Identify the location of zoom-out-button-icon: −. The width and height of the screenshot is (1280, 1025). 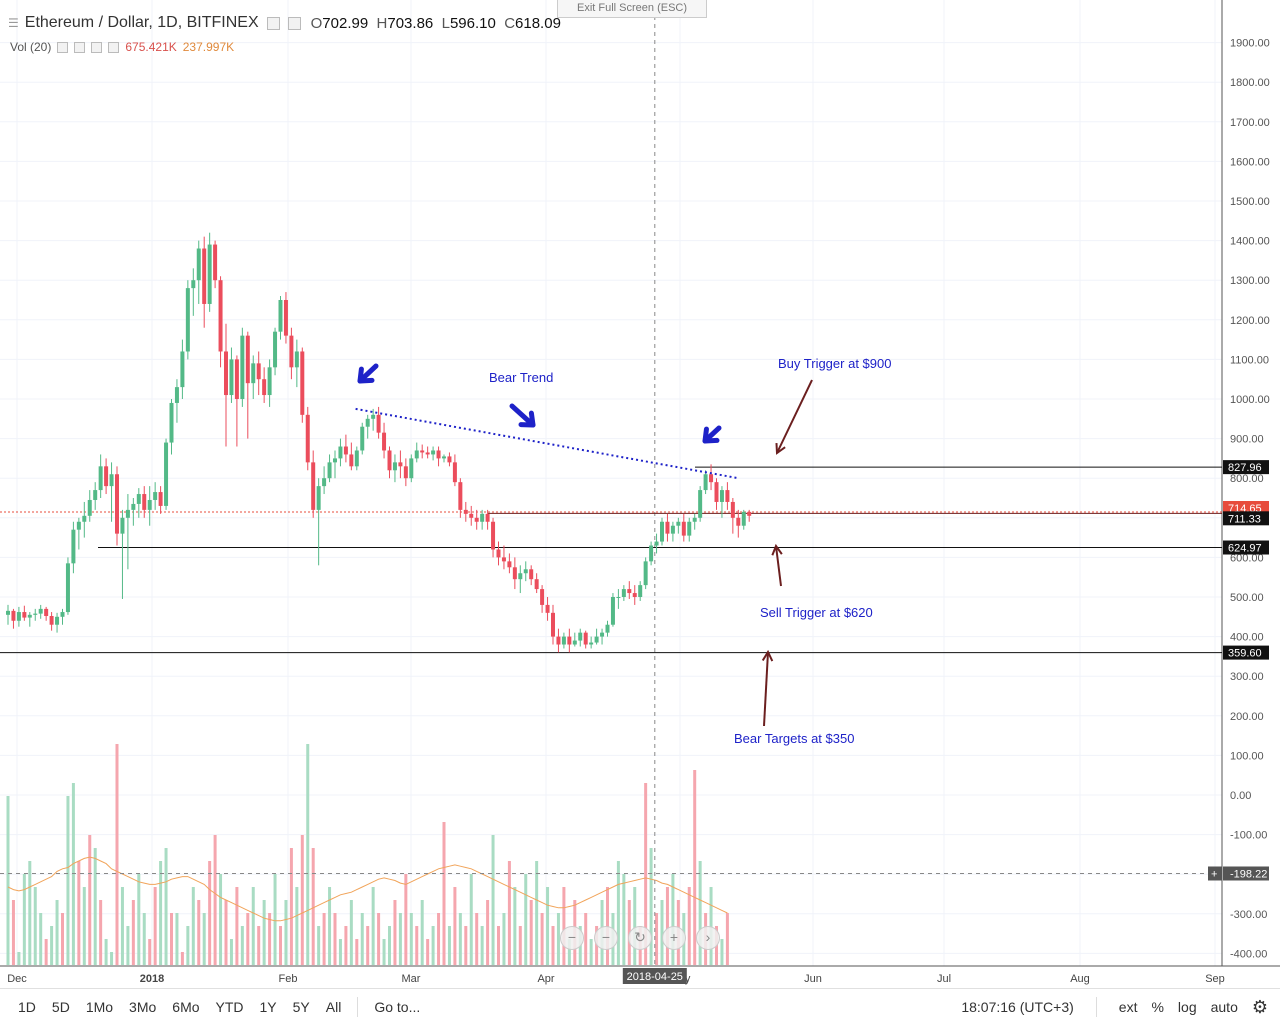
(606, 938).